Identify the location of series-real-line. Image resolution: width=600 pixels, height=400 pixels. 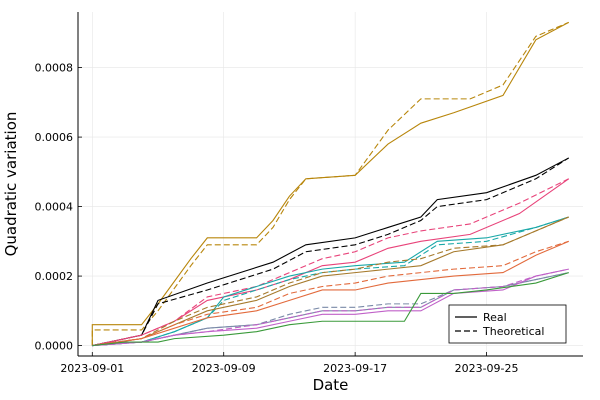
(330, 309).